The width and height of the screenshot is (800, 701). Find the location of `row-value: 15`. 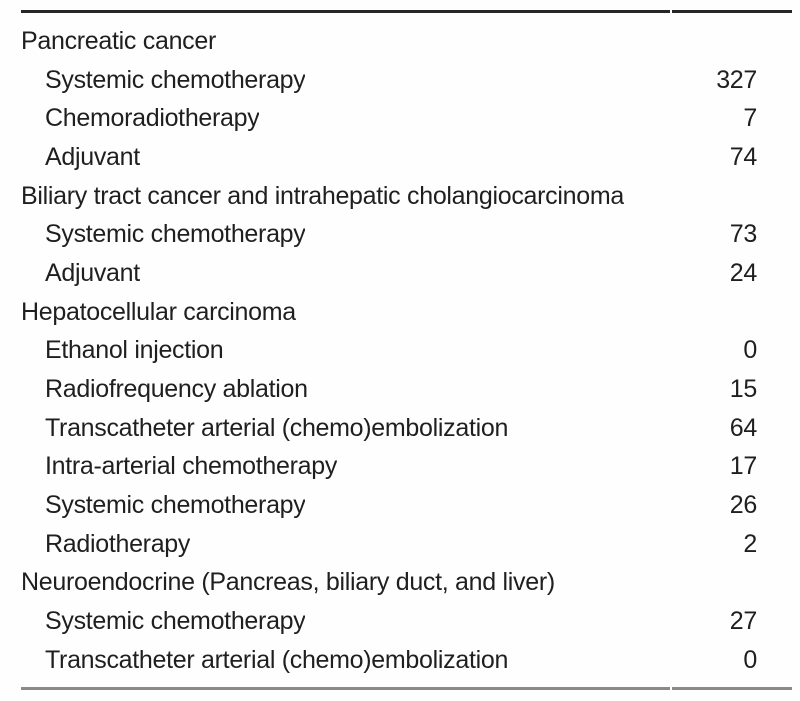

row-value: 15 is located at coordinates (743, 389).